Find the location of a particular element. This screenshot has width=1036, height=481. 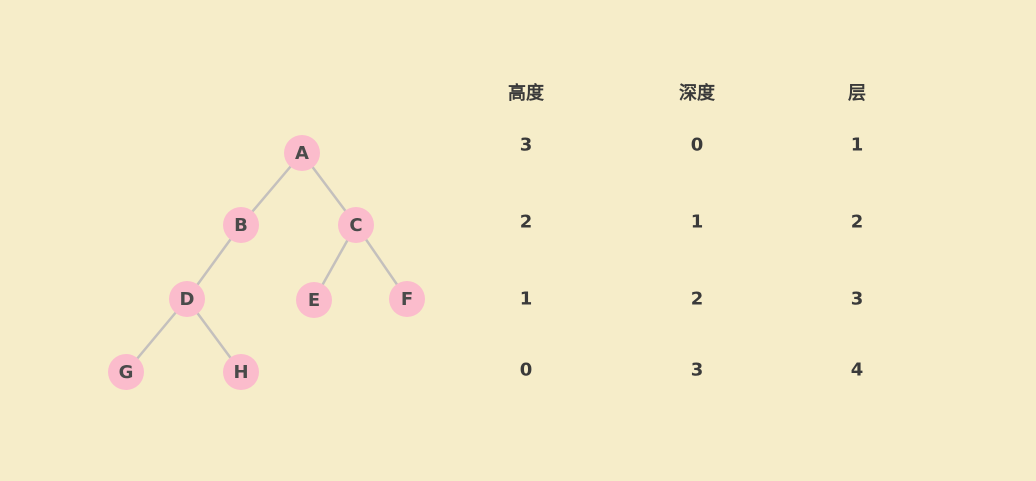

tree-node-b: B is located at coordinates (241, 225).